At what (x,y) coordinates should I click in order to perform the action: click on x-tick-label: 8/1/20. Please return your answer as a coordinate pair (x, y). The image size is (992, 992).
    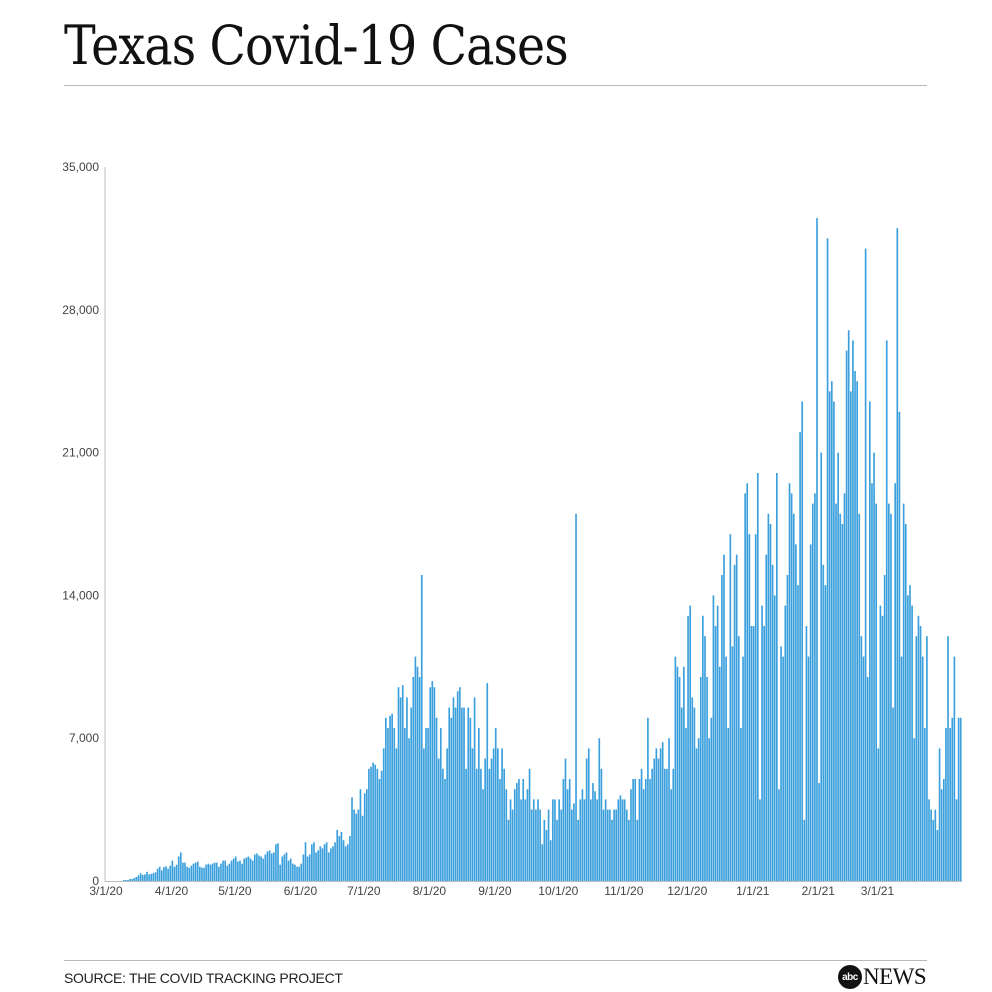
    Looking at the image, I should click on (430, 891).